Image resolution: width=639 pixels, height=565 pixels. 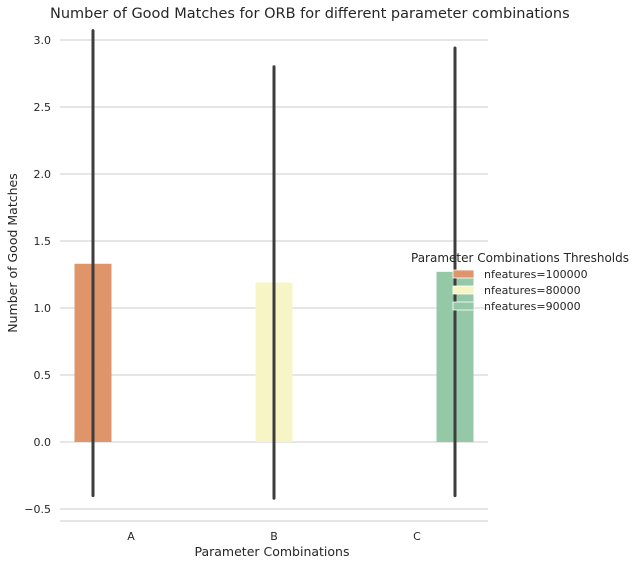 What do you see at coordinates (43, 442) in the screenshot?
I see `y-tick-label: 0.0` at bounding box center [43, 442].